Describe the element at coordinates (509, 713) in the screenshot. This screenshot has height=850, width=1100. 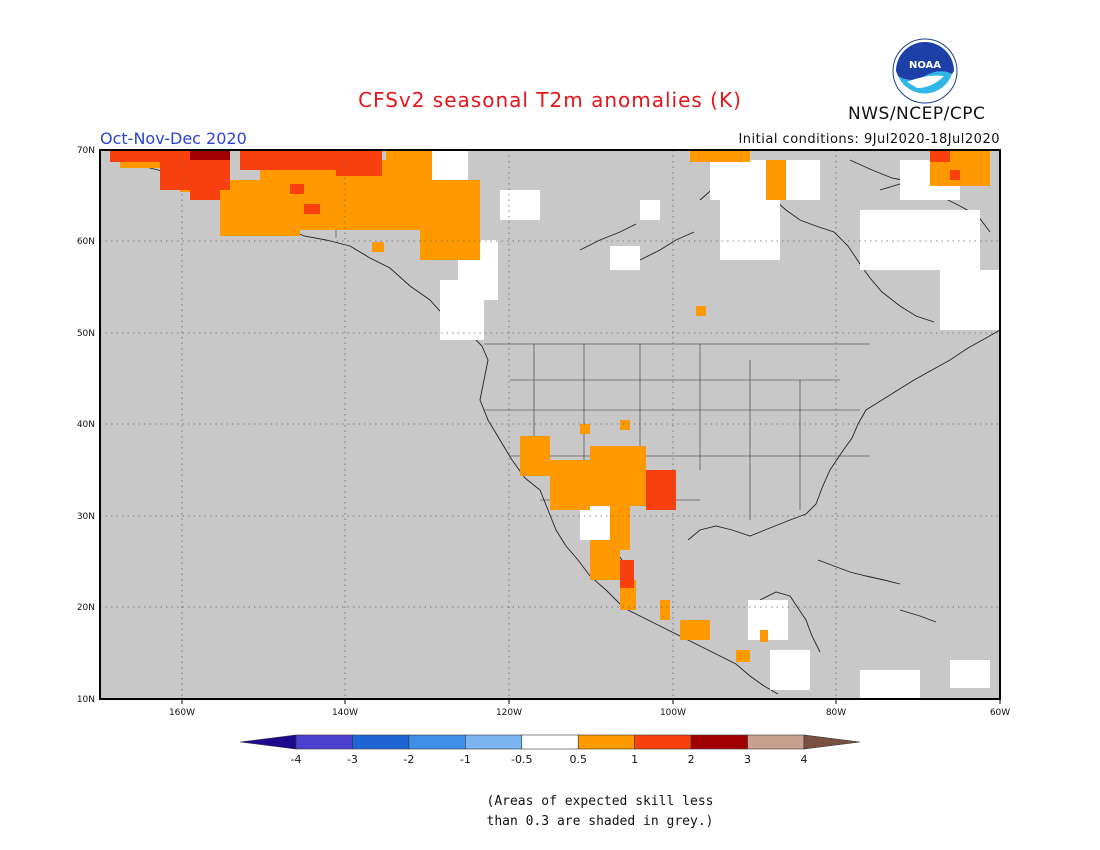
I see `lon-label: 120W` at that location.